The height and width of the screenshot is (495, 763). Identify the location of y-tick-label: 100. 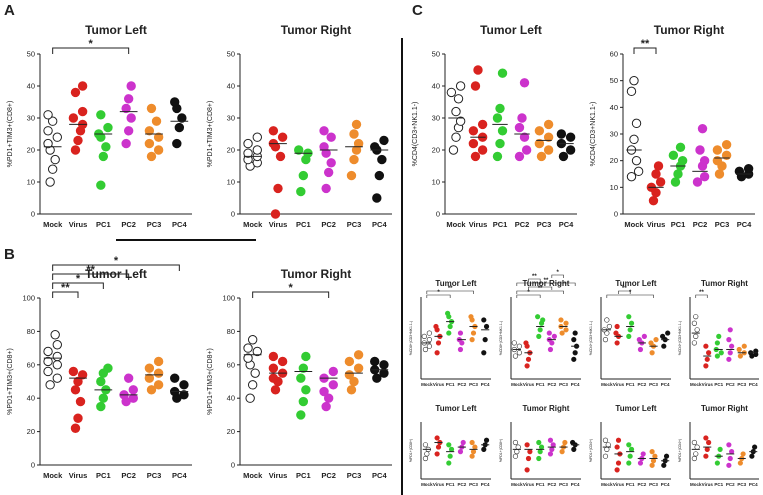
(228, 298).